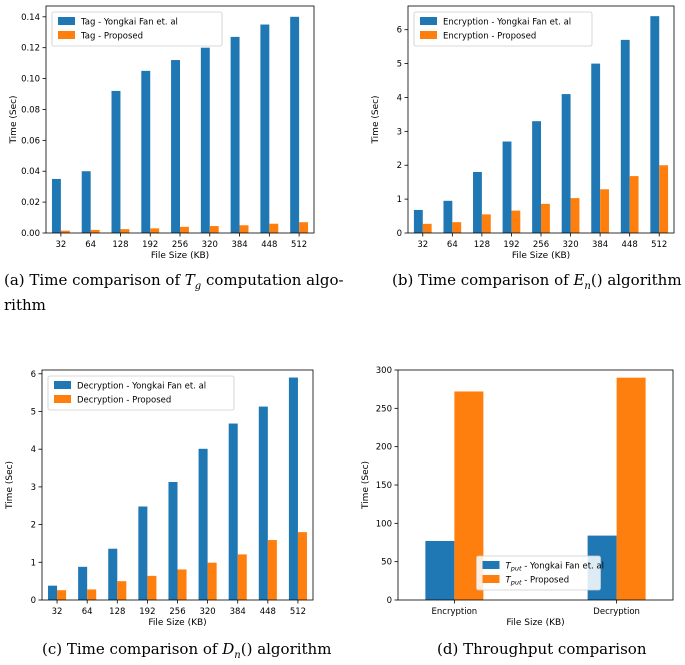  What do you see at coordinates (141, 387) in the screenshot?
I see `legend-label: Decryption - Yongkai Fan et. al` at bounding box center [141, 387].